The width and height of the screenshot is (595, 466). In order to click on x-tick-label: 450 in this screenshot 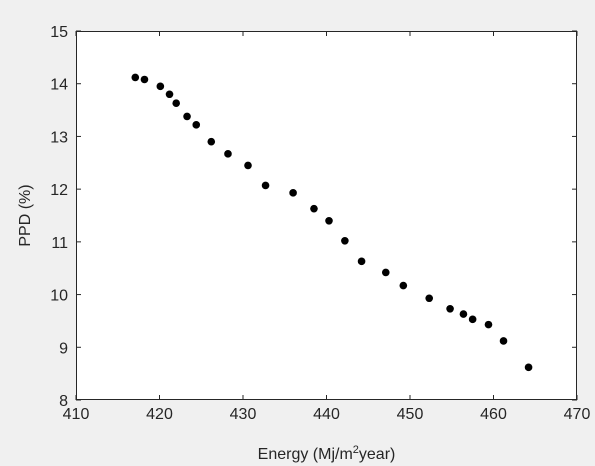, I will do `click(410, 414)`.